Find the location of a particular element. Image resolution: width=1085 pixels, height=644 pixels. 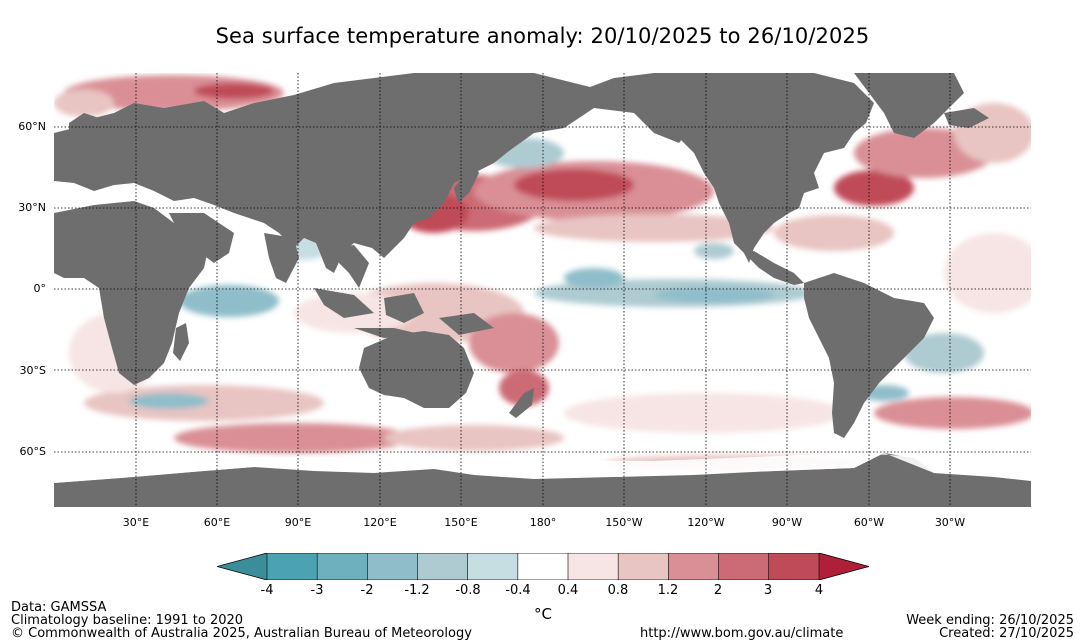

colorbar-extend-high is located at coordinates (844, 566).